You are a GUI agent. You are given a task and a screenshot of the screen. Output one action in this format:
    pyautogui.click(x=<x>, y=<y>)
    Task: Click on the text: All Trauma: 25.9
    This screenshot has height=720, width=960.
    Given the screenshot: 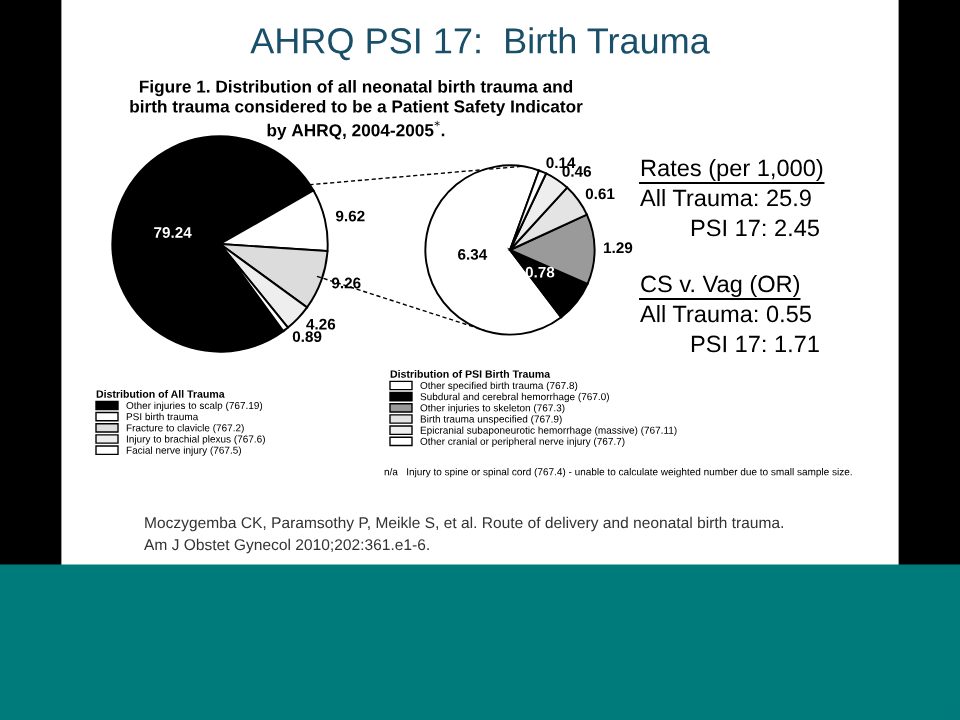 What is the action you would take?
    pyautogui.click(x=725, y=197)
    